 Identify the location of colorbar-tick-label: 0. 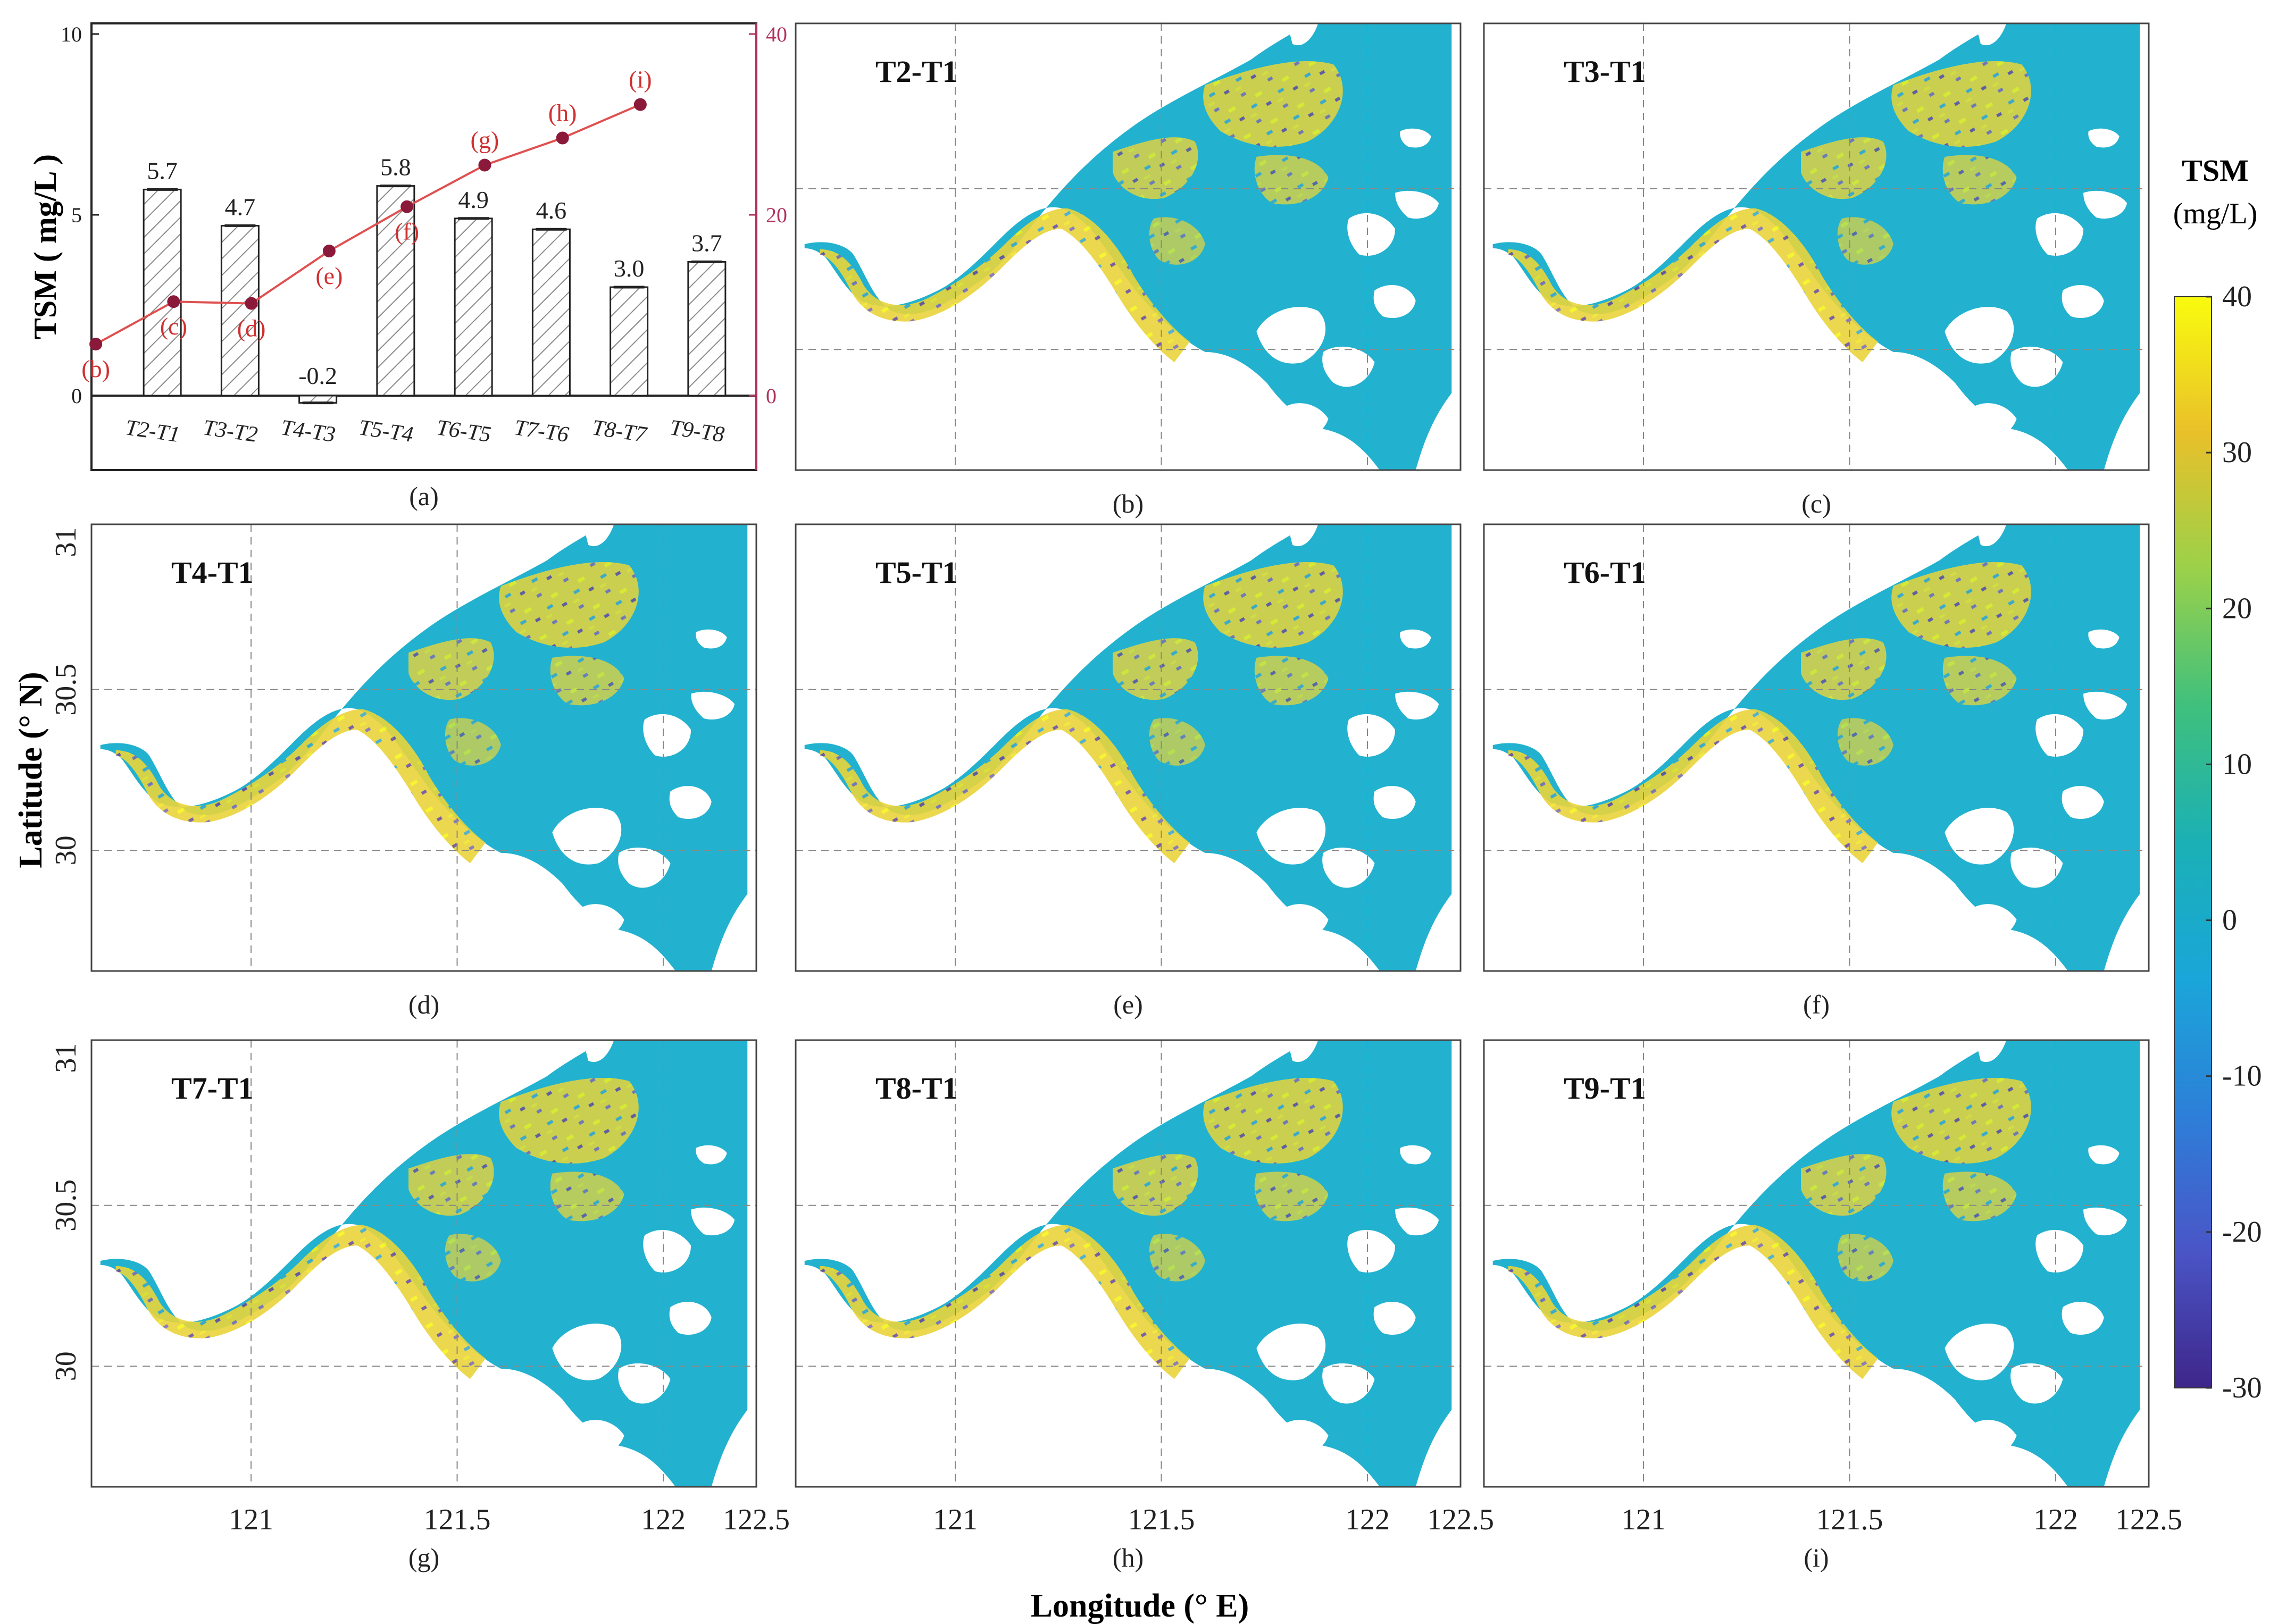
(2229, 920).